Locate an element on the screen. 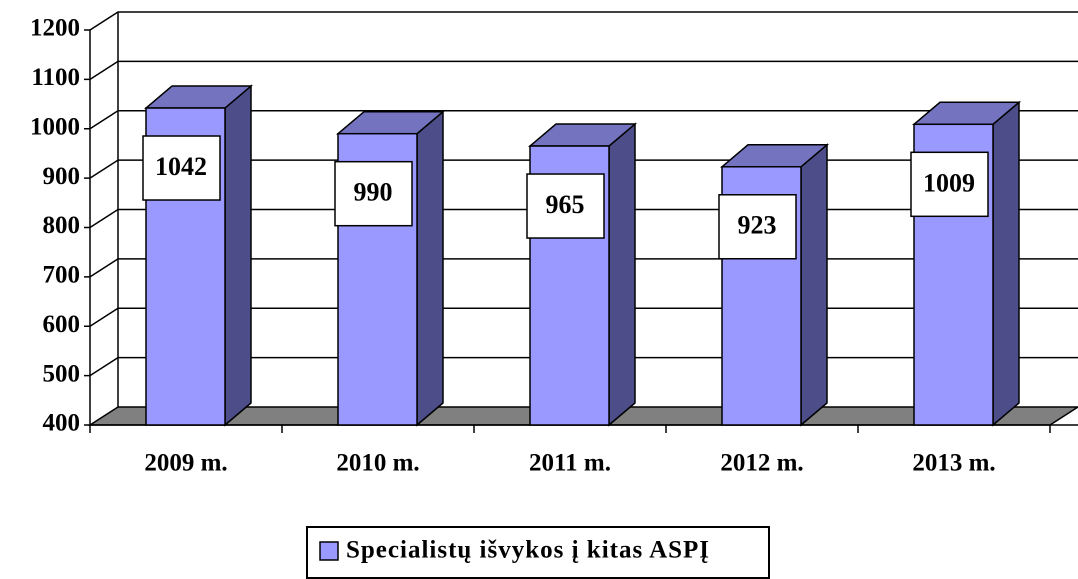 This screenshot has width=1078, height=579. value-label: 1009 is located at coordinates (949, 182).